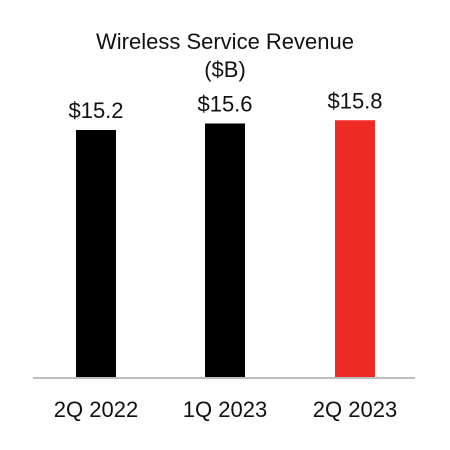 The image size is (450, 450). What do you see at coordinates (355, 409) in the screenshot?
I see `x-tick-label-3: 2Q 2023` at bounding box center [355, 409].